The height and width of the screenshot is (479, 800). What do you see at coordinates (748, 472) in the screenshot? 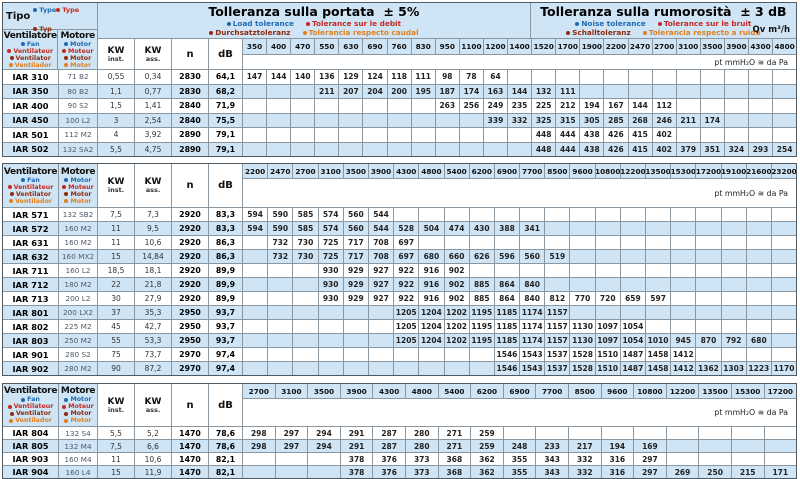
I see `pressure-value-cell: 215` at bounding box center [748, 472].